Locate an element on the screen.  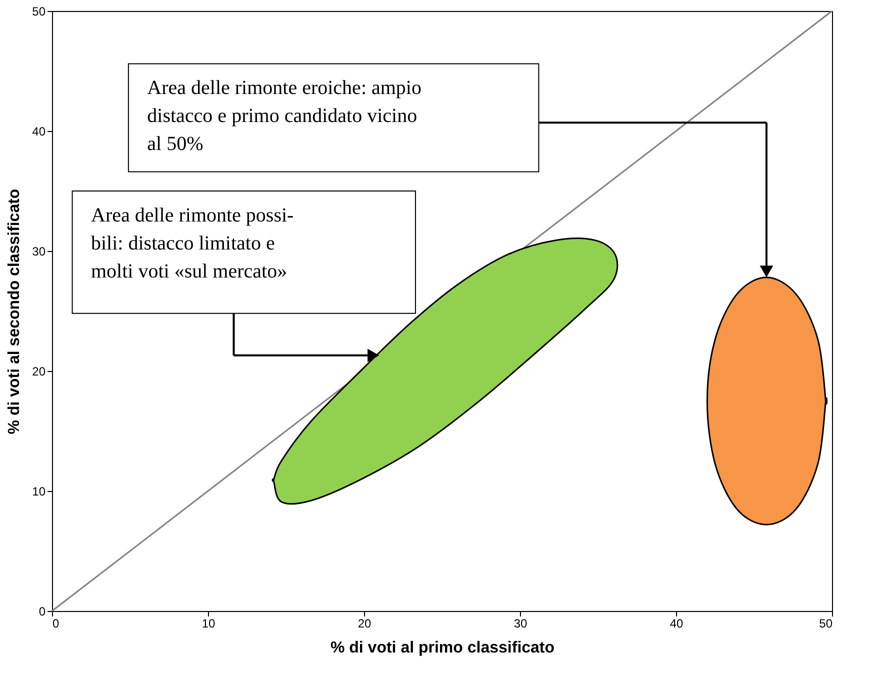
y-axis-title: % di voti al secondo classificato is located at coordinates (15, 311).